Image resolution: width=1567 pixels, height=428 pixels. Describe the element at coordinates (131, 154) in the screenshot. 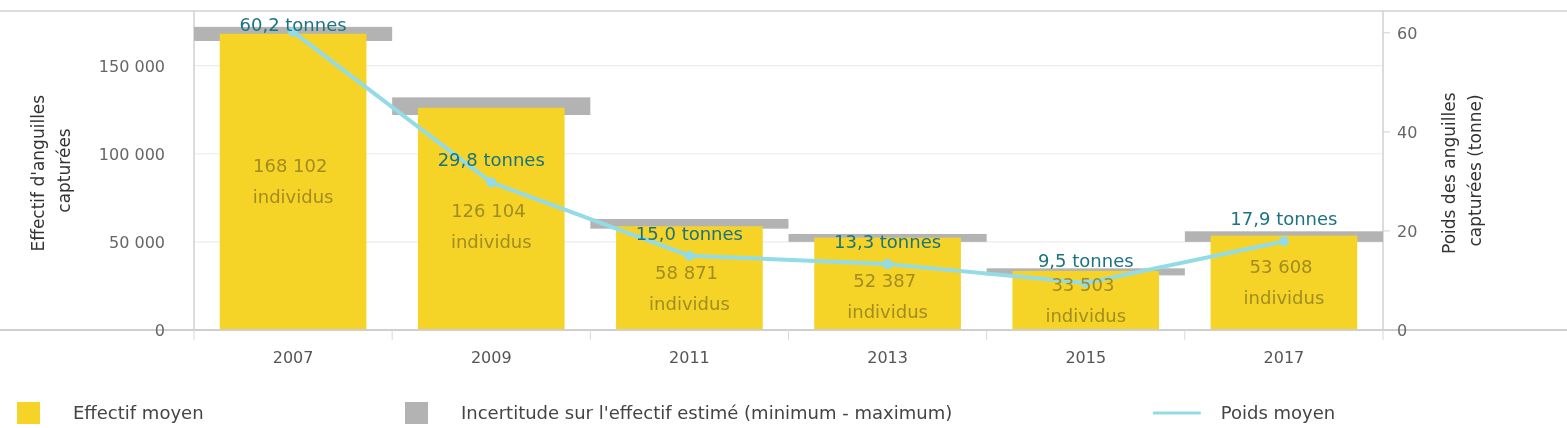

I see `y-tick-label: 100 000` at that location.